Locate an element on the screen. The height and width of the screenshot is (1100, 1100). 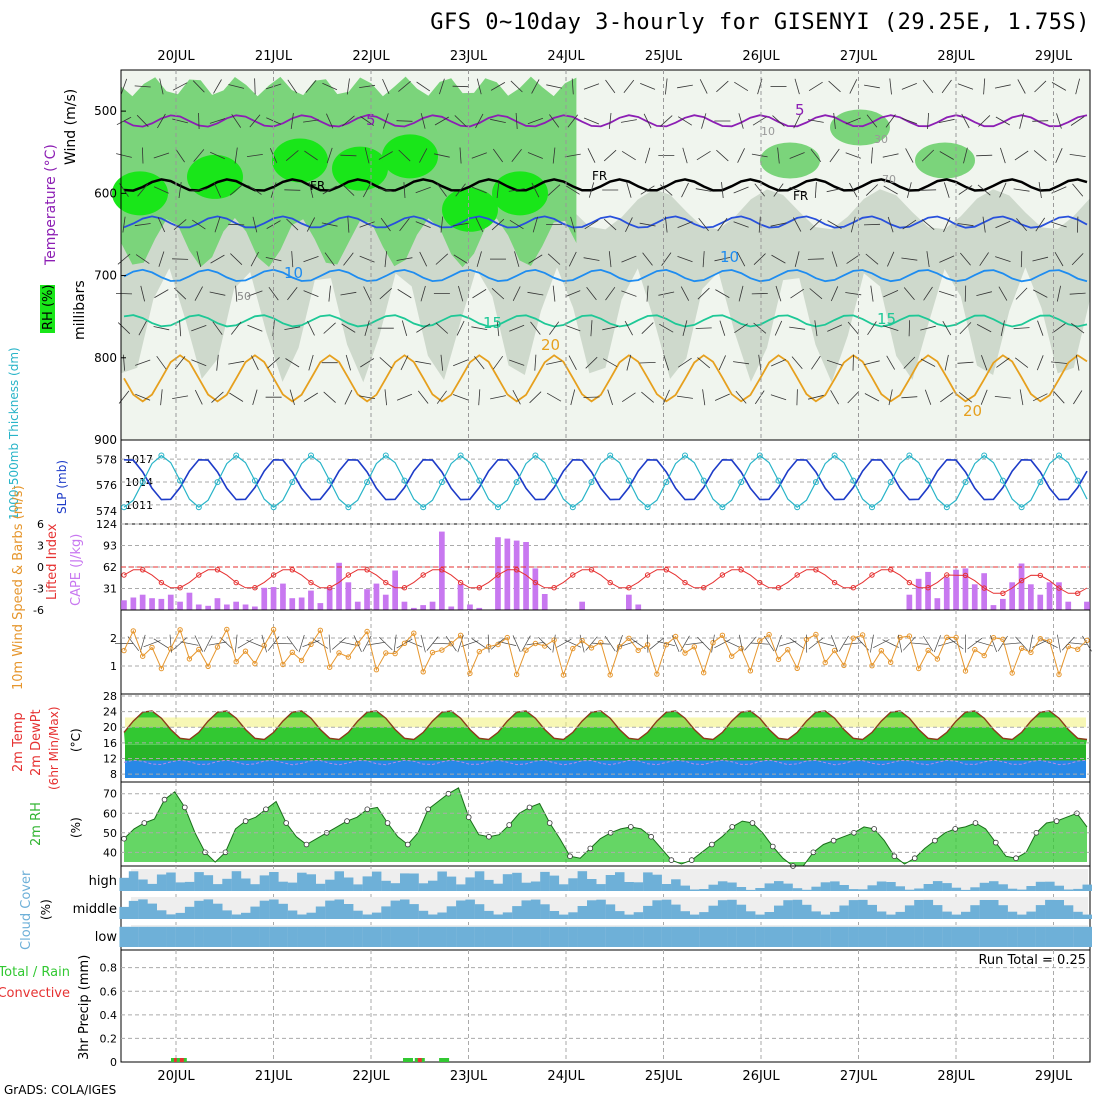
wind-speed-line is located at coordinates (605, 652).